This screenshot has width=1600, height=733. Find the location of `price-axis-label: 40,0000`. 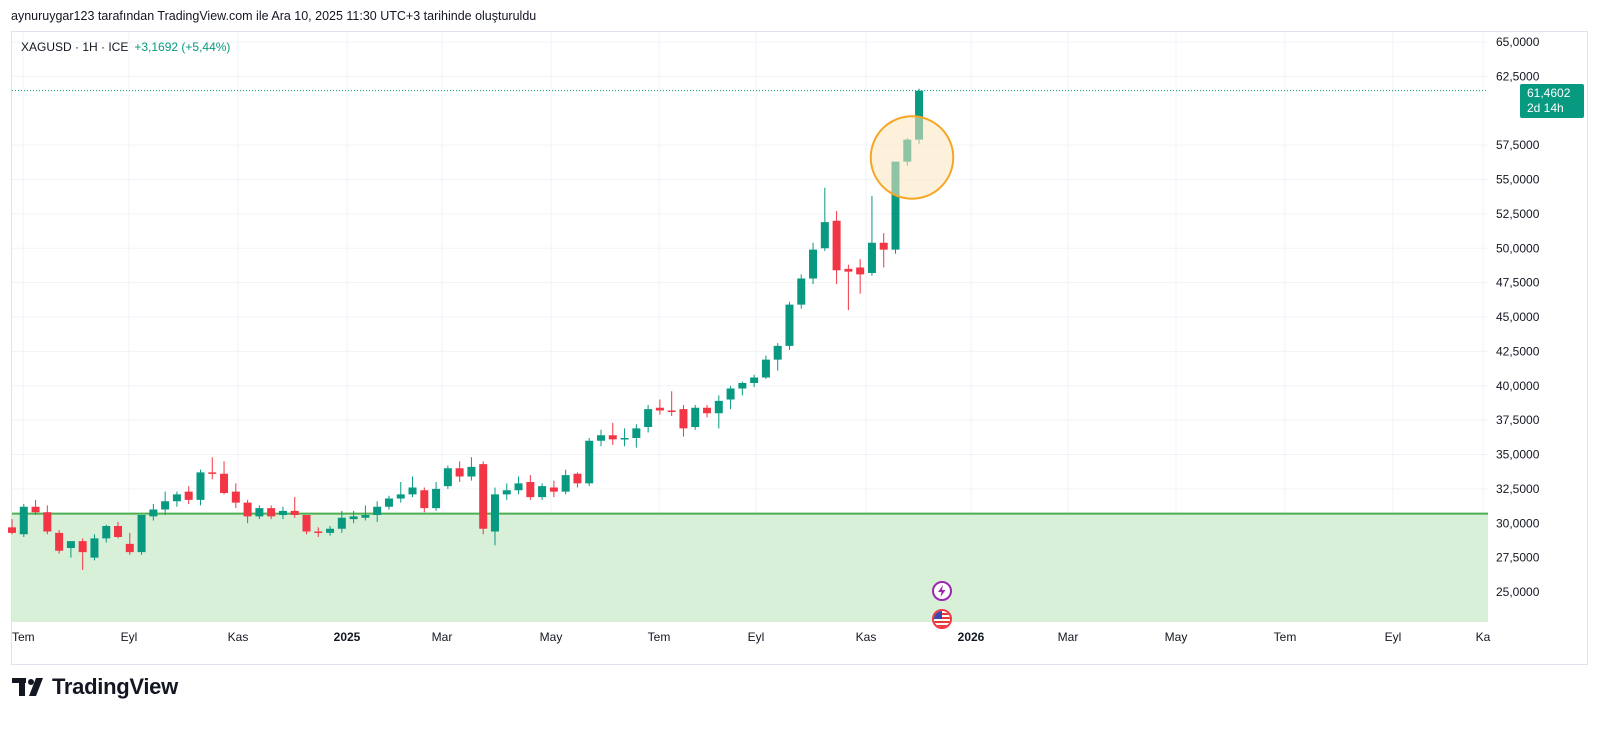

price-axis-label: 40,0000 is located at coordinates (1518, 386).